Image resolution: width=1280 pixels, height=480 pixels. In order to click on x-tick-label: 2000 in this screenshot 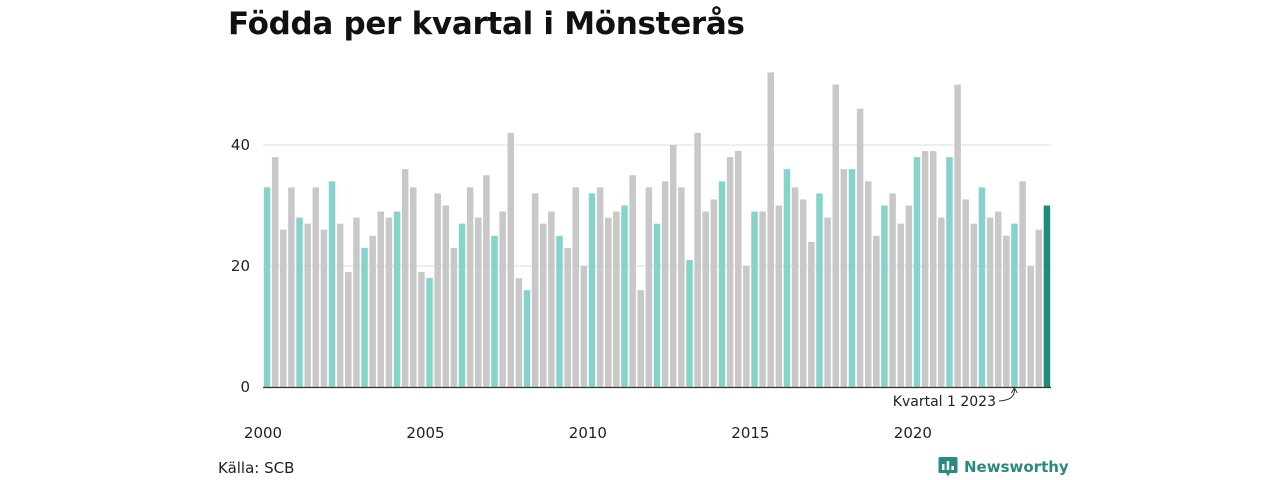, I will do `click(263, 433)`.